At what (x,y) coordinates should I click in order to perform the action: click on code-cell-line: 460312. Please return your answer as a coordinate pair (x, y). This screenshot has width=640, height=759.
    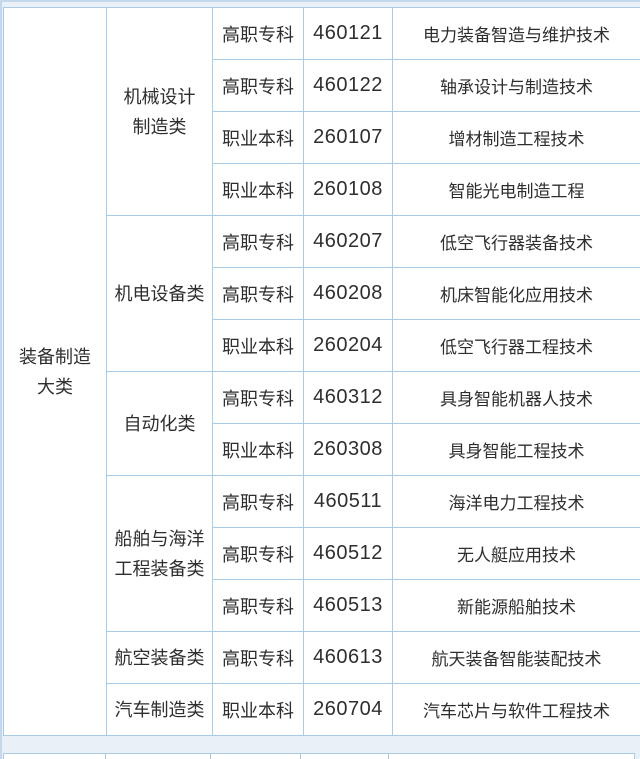
    Looking at the image, I should click on (348, 397).